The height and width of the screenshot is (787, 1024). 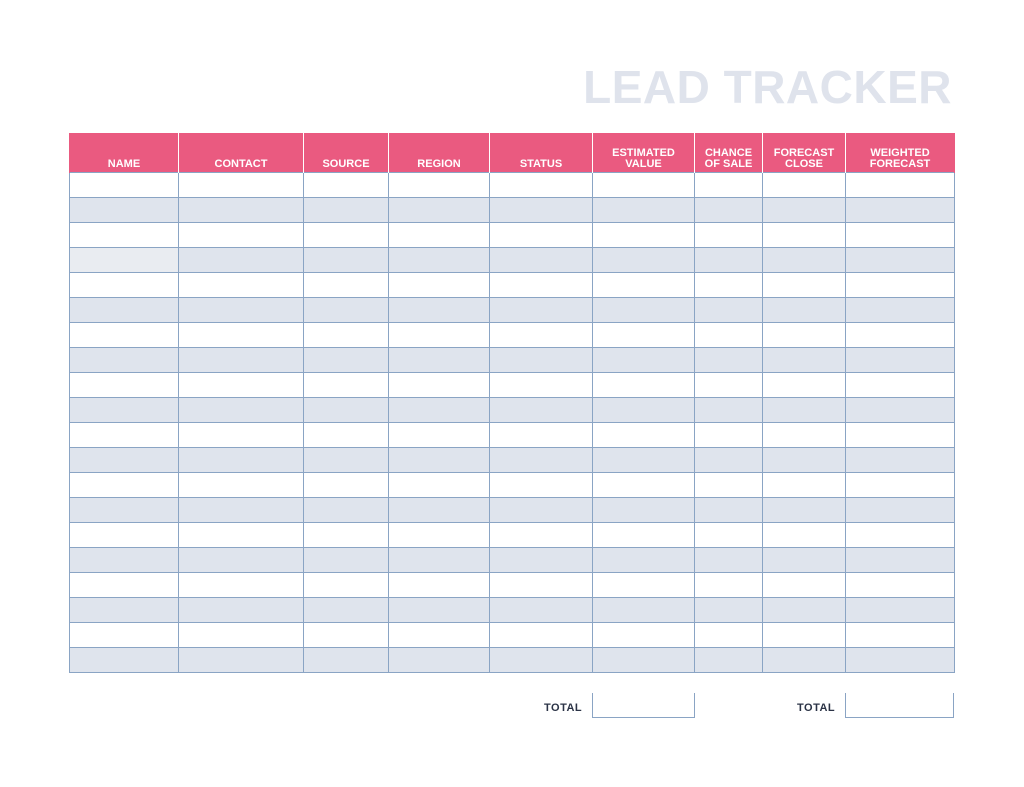 What do you see at coordinates (643, 705) in the screenshot?
I see `estimated-value-total-field` at bounding box center [643, 705].